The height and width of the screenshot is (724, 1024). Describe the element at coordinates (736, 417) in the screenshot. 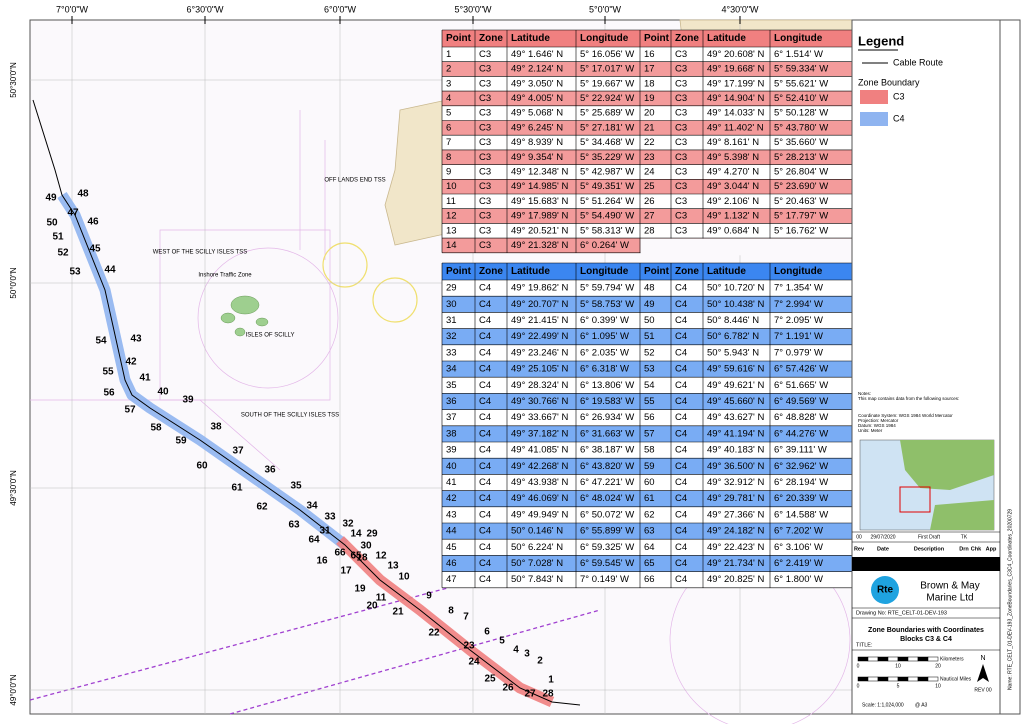

I see `table-cell: 49° 43.627' N` at that location.